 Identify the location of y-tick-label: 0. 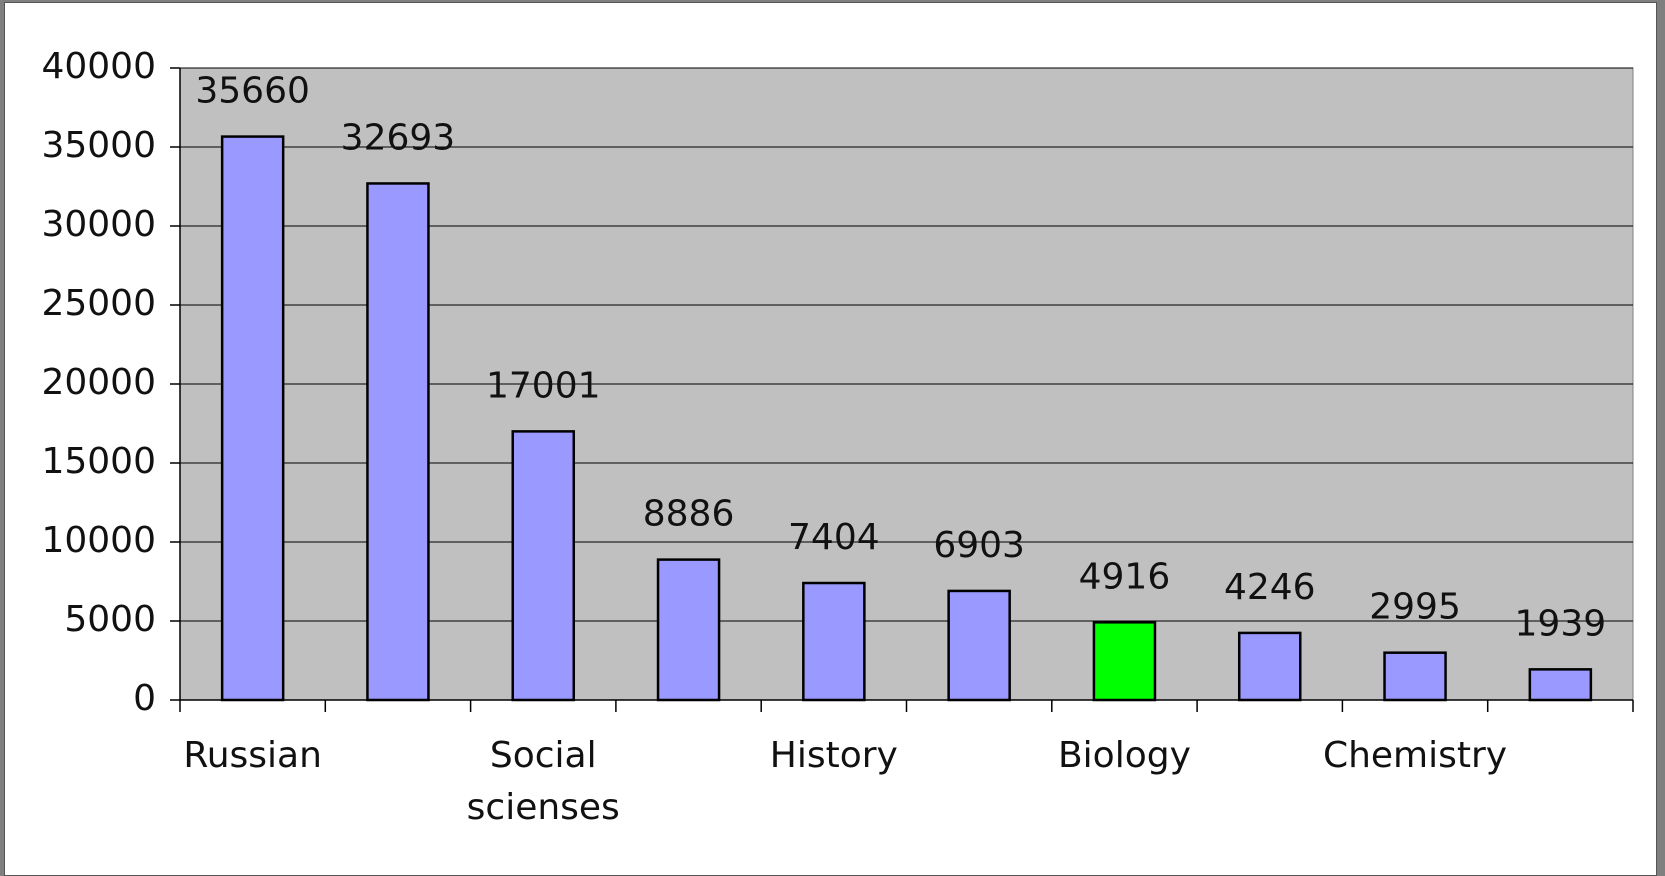
(144, 698).